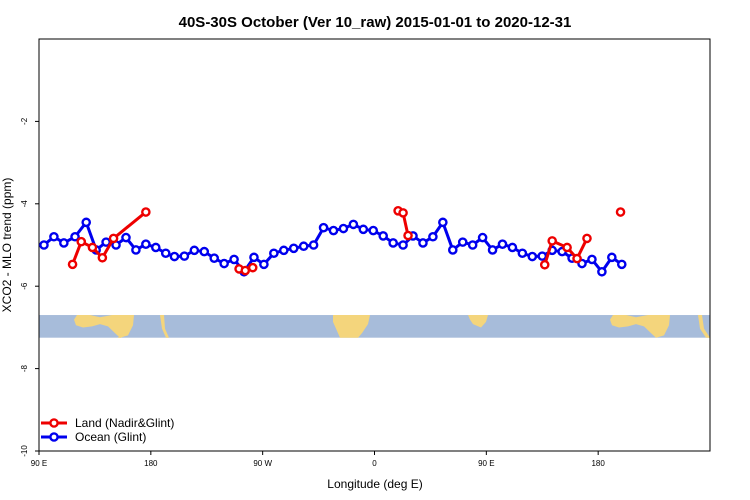 The width and height of the screenshot is (750, 500). I want to click on x-tick-label: 0, so click(374, 463).